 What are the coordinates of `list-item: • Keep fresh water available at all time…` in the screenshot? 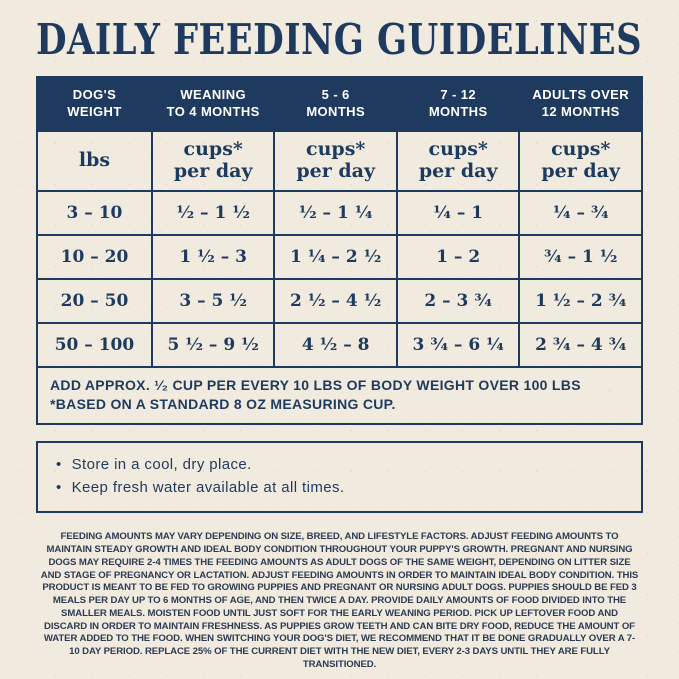 It's located at (341, 487).